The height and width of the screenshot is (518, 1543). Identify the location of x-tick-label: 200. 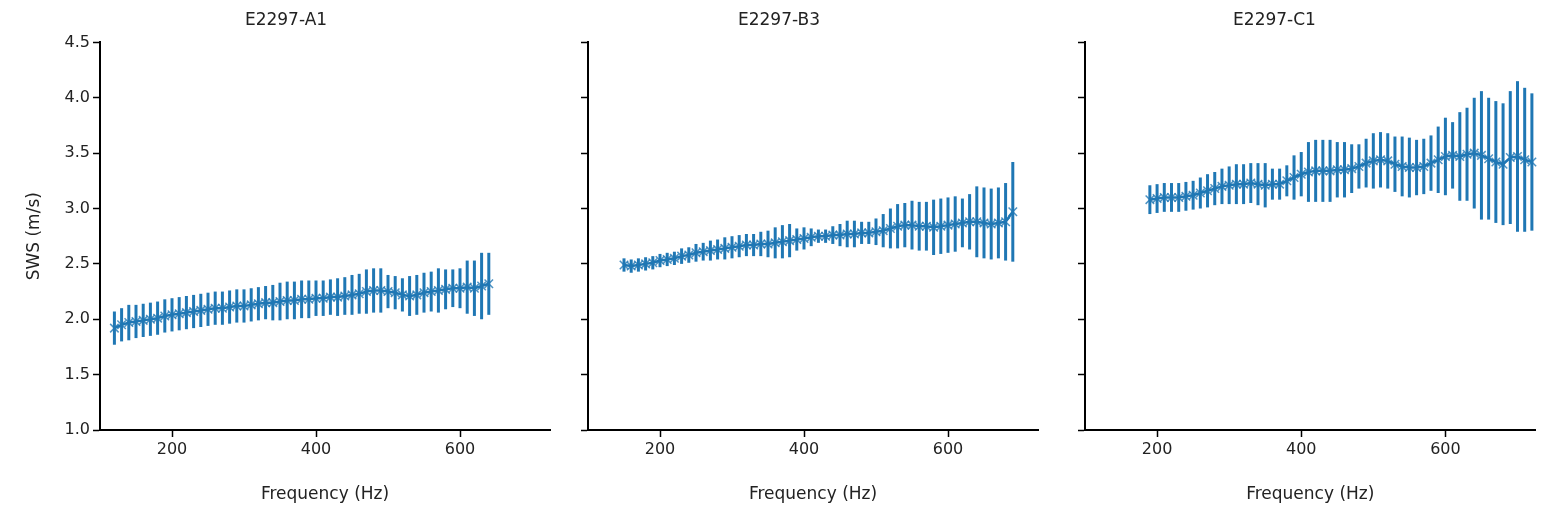
(172, 448).